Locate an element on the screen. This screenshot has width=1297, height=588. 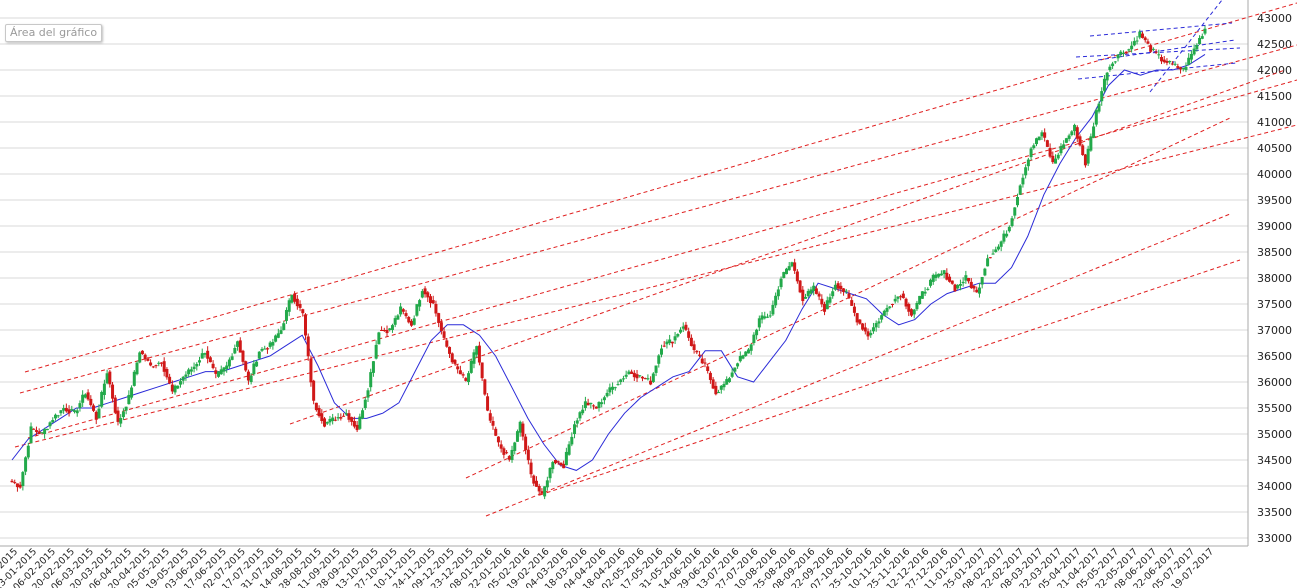
y-tick-label: 41000 is located at coordinates (1274, 122).